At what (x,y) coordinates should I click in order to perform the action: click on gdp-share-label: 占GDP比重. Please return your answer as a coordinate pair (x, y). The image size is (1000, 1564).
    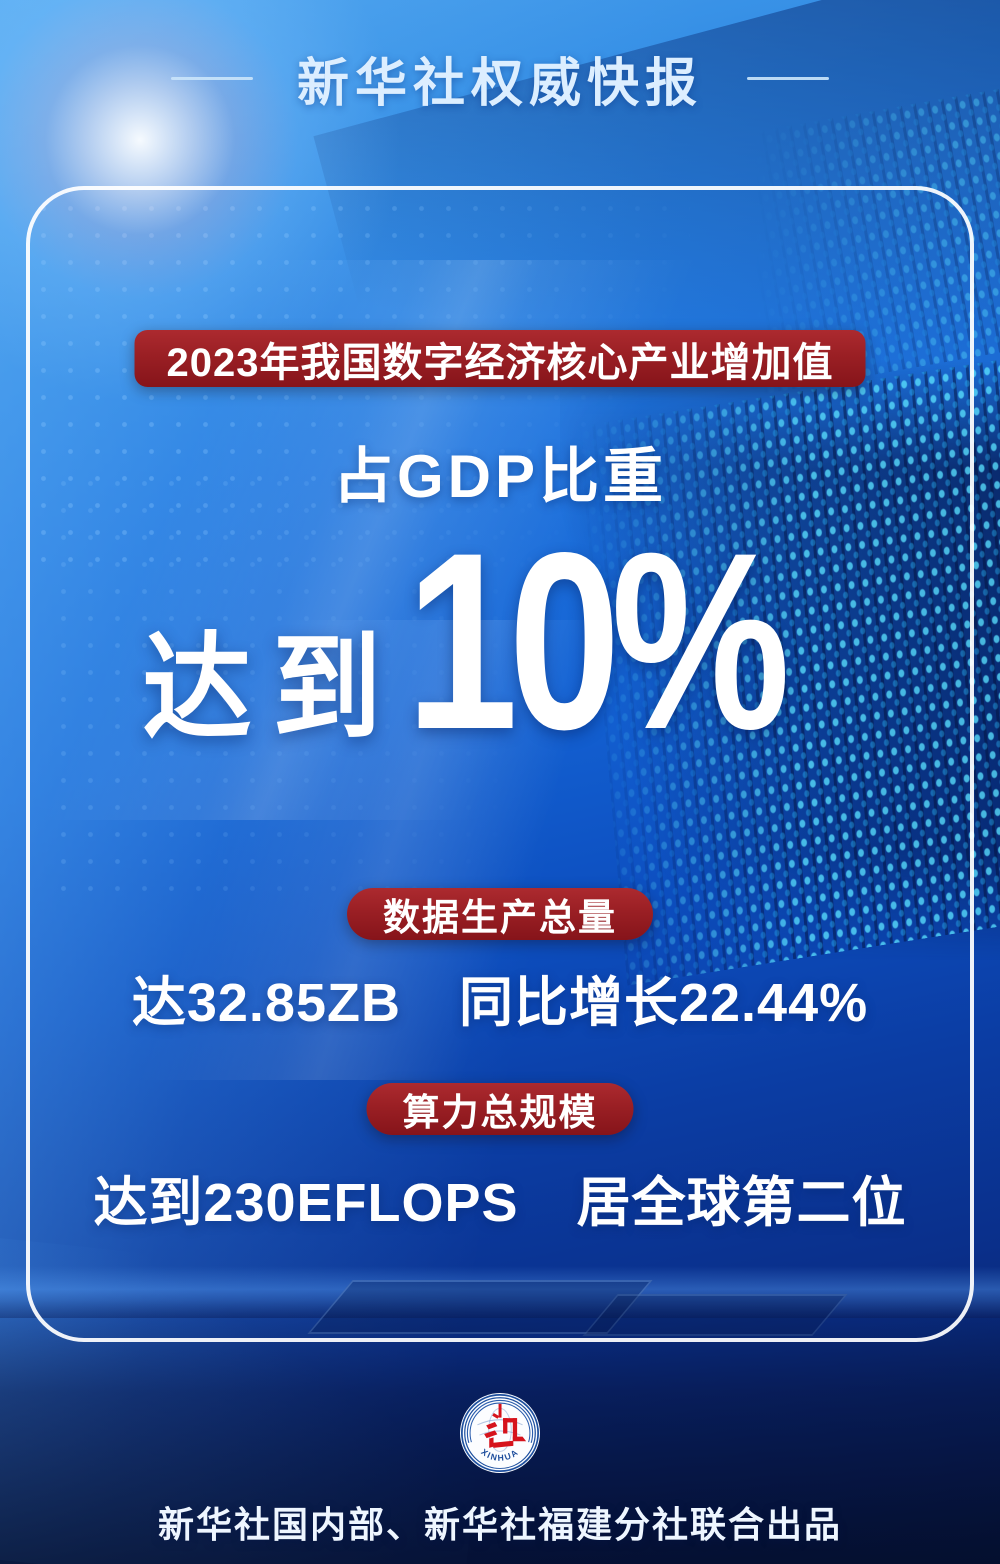
    Looking at the image, I should click on (500, 476).